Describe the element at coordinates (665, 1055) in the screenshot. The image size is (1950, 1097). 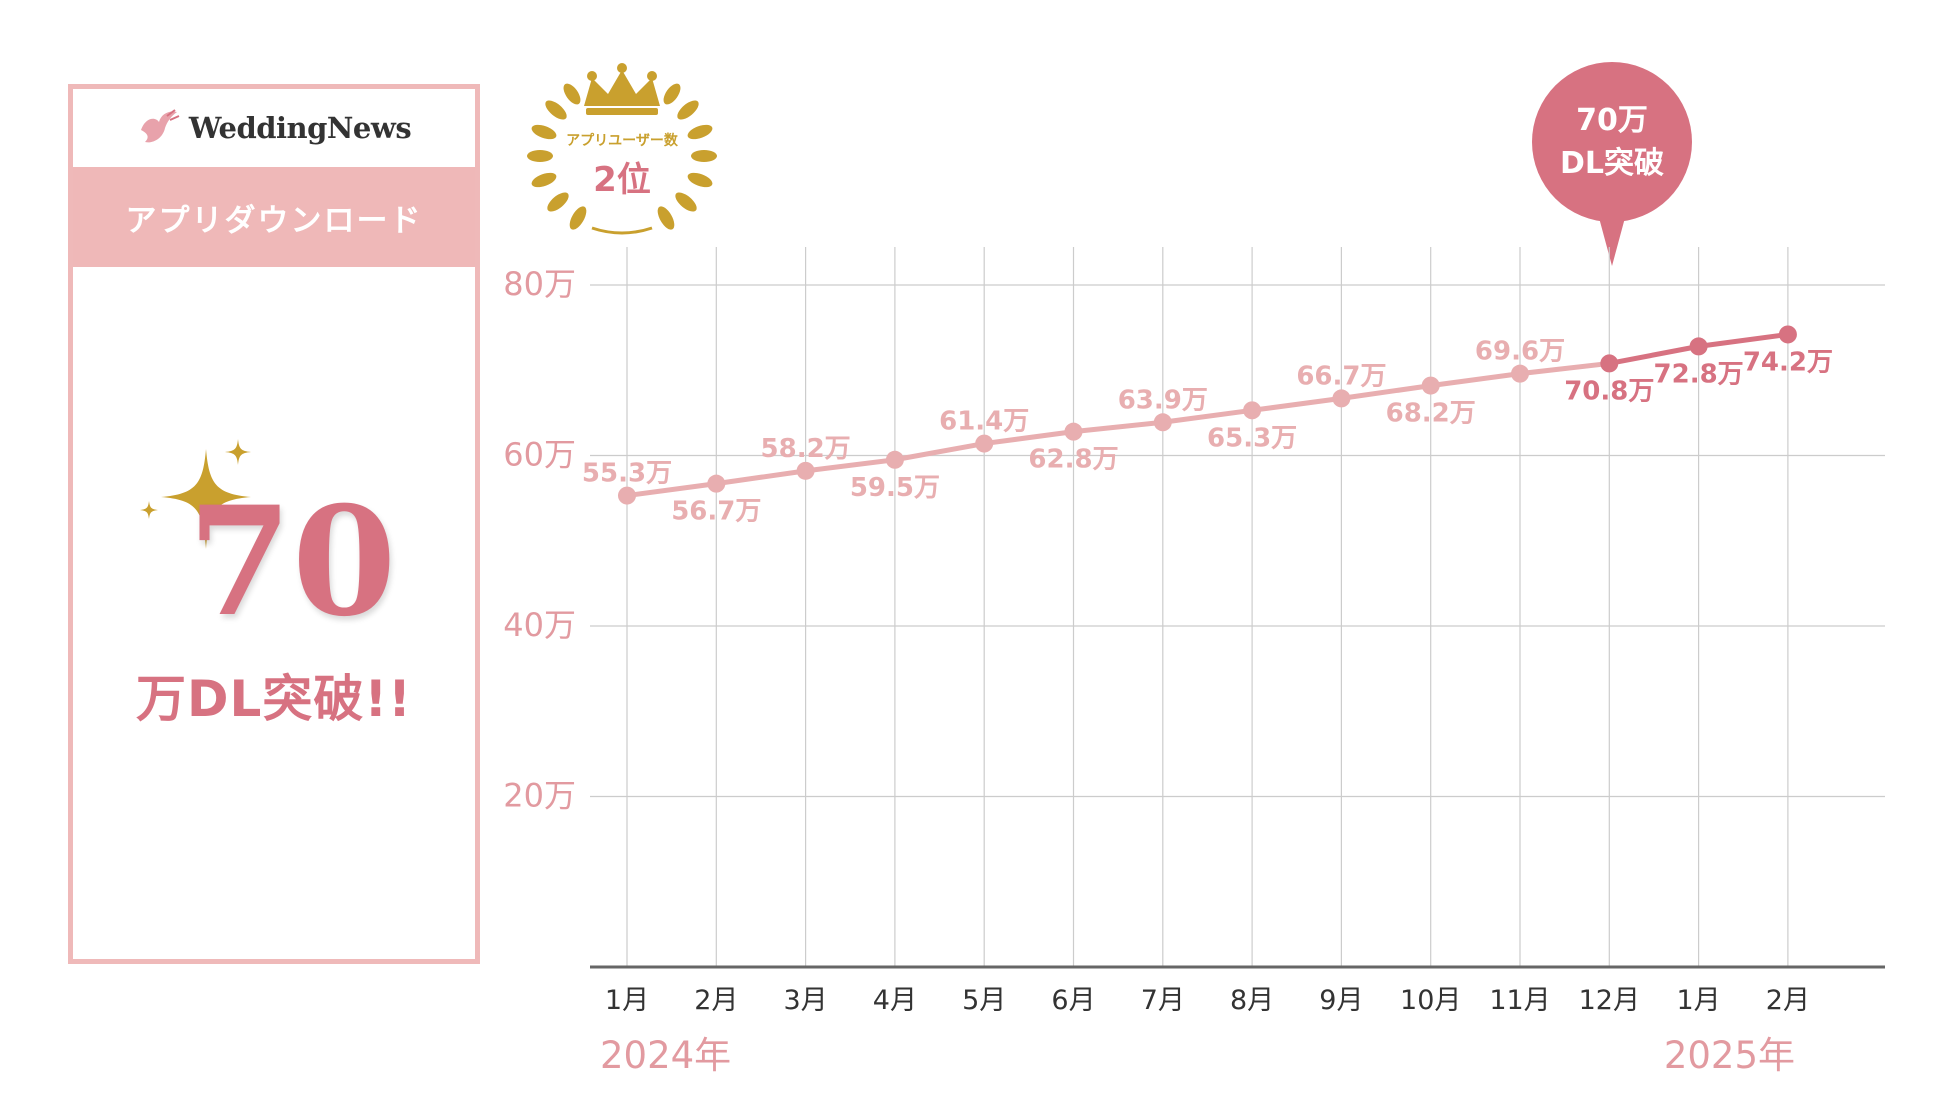
I see `year-label: 2024年` at that location.